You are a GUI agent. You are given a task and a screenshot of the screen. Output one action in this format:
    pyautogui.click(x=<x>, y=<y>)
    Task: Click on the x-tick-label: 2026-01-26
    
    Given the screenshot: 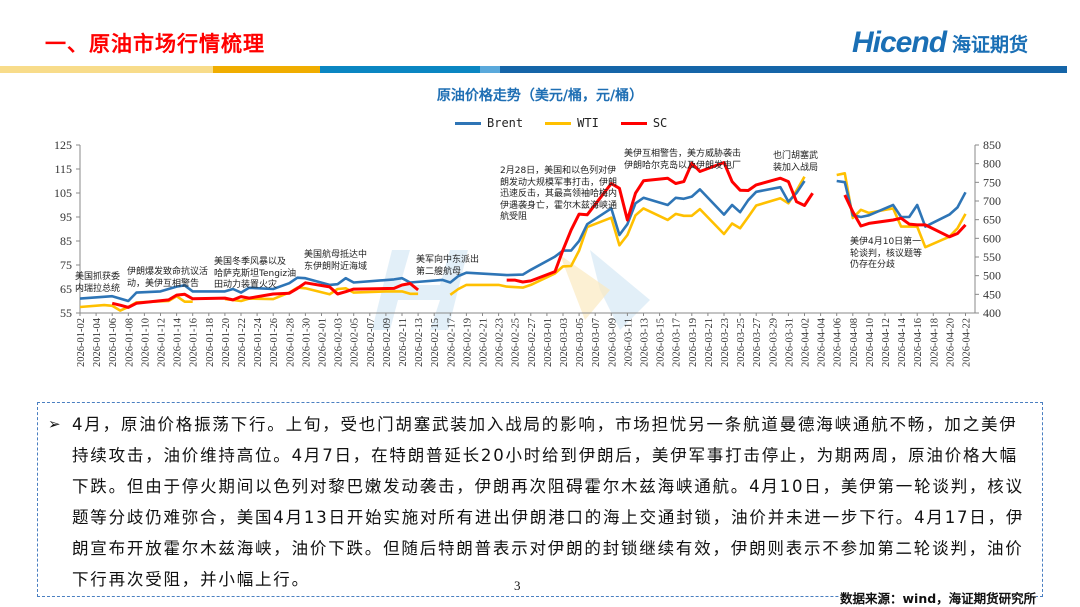 What is the action you would take?
    pyautogui.click(x=274, y=342)
    